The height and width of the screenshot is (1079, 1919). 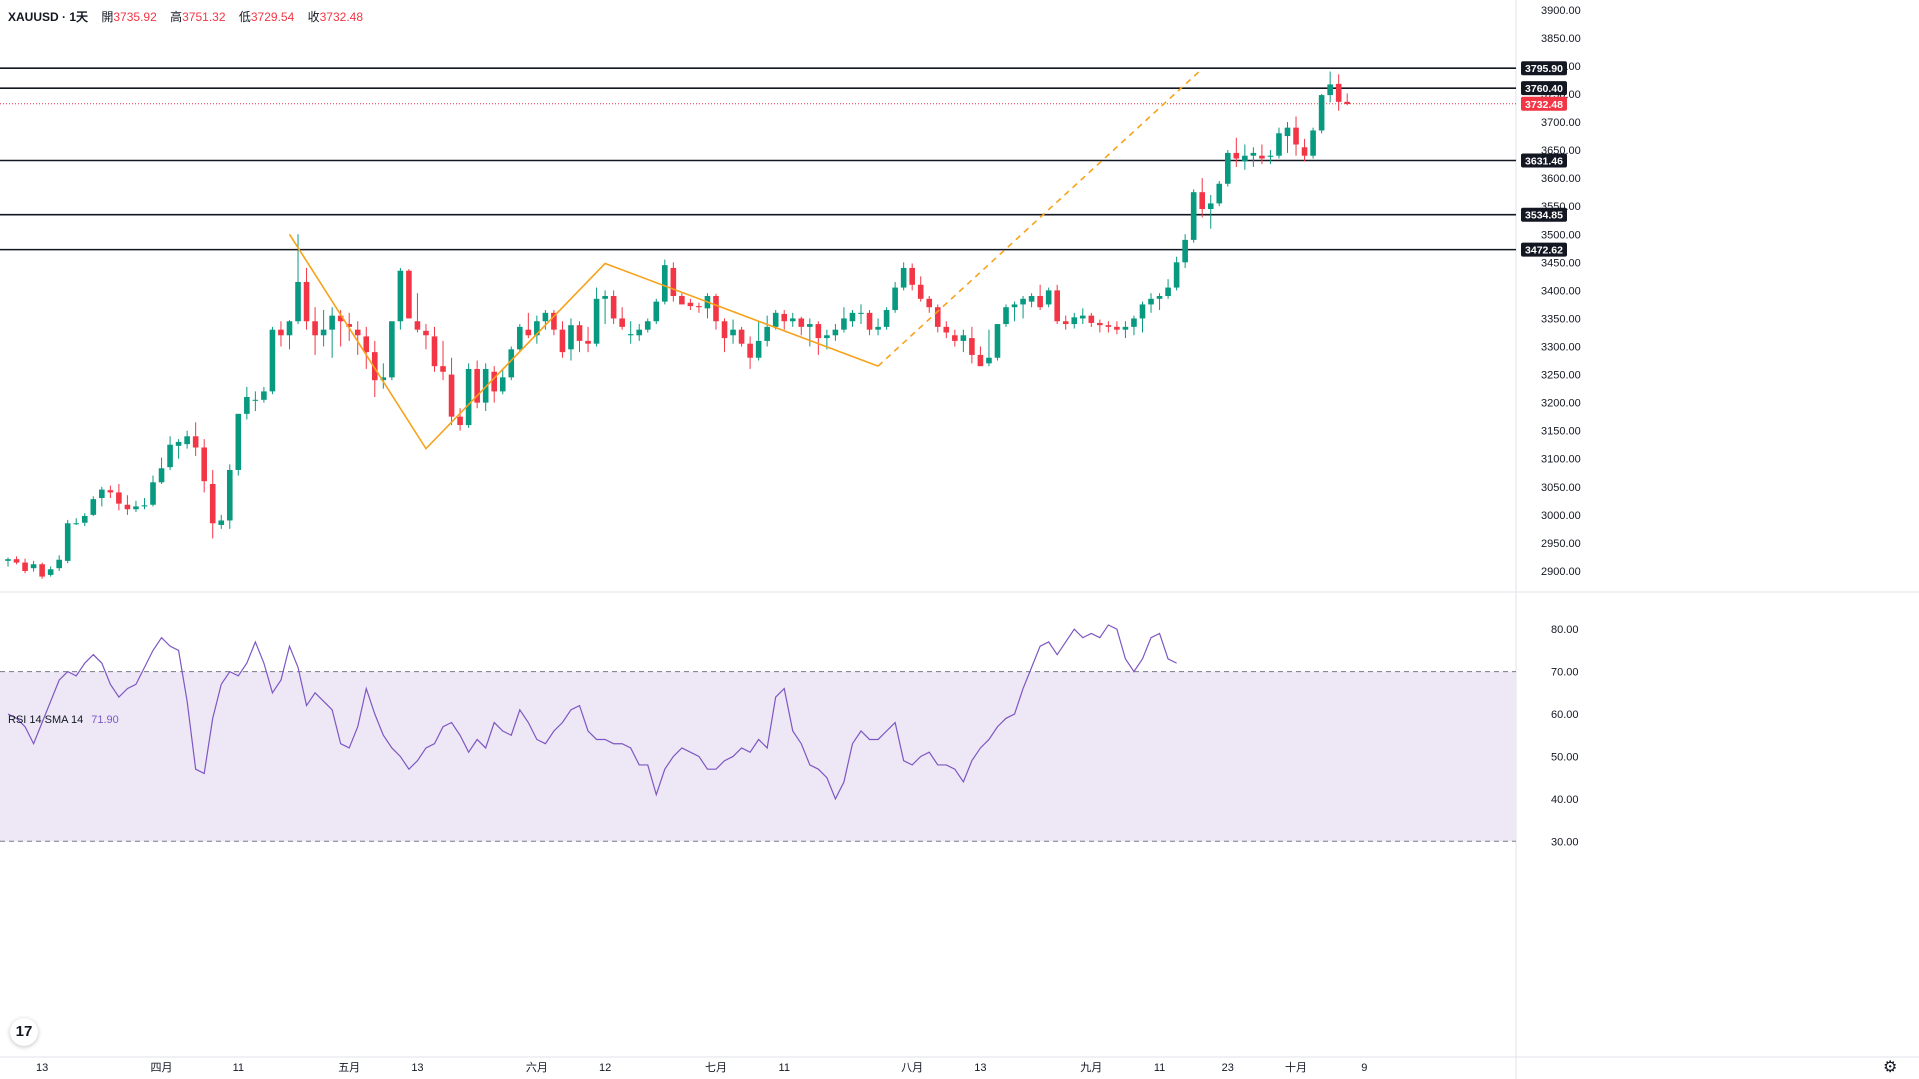 I want to click on price-tick-label: 2950.00, so click(x=1561, y=544).